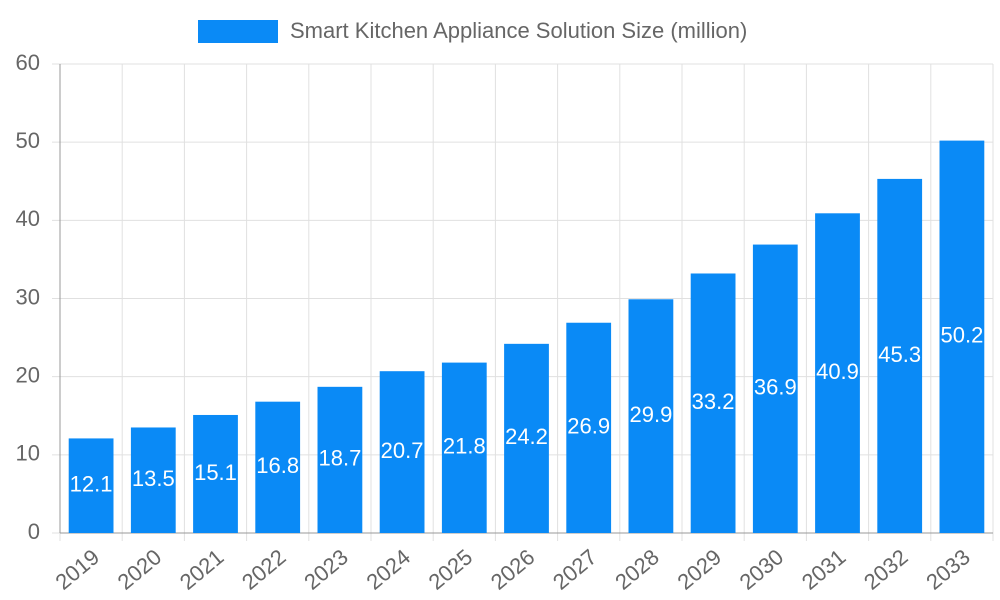 The image size is (1000, 600). Describe the element at coordinates (886, 569) in the screenshot. I see `x-tick-label: 2032` at that location.